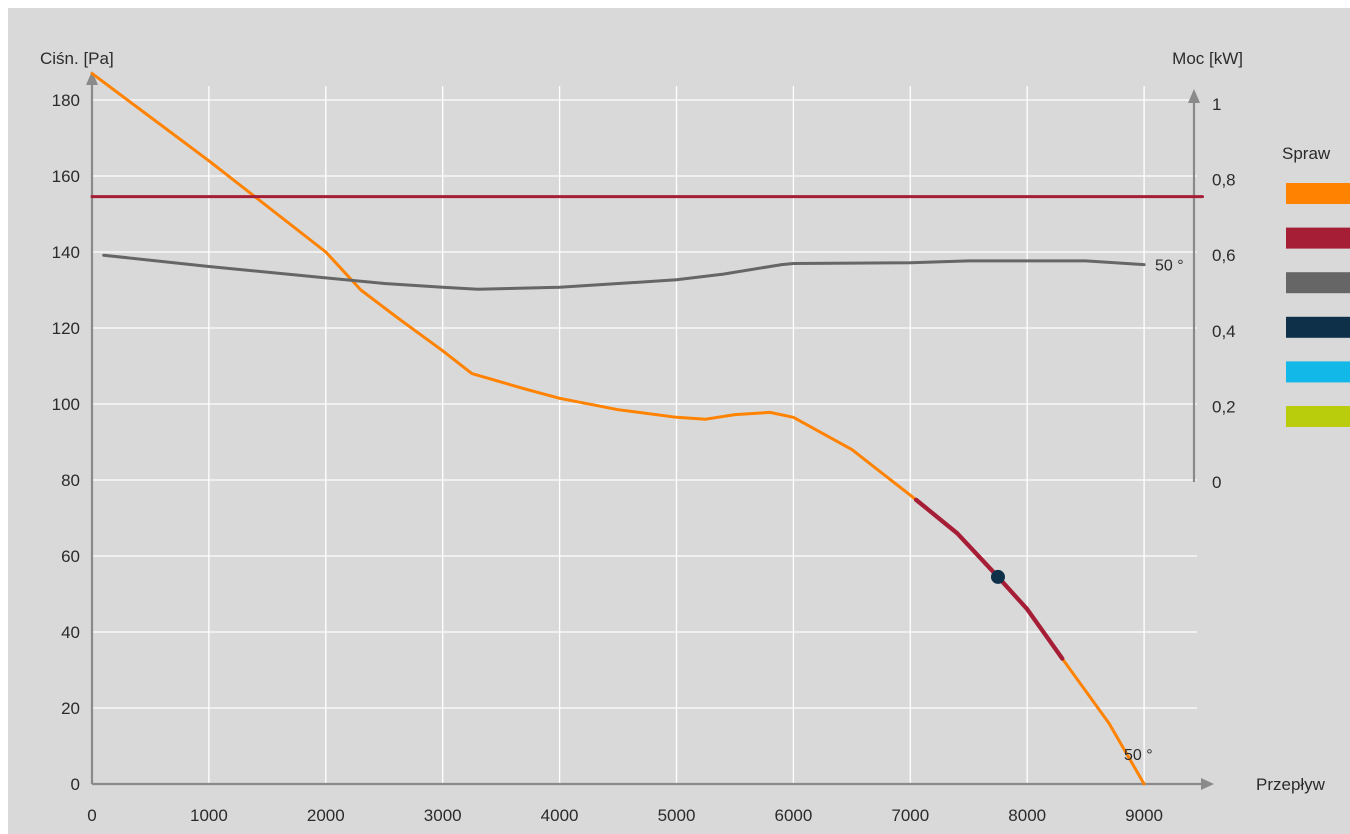  What do you see at coordinates (560, 815) in the screenshot?
I see `x-tick-label: 4000` at bounding box center [560, 815].